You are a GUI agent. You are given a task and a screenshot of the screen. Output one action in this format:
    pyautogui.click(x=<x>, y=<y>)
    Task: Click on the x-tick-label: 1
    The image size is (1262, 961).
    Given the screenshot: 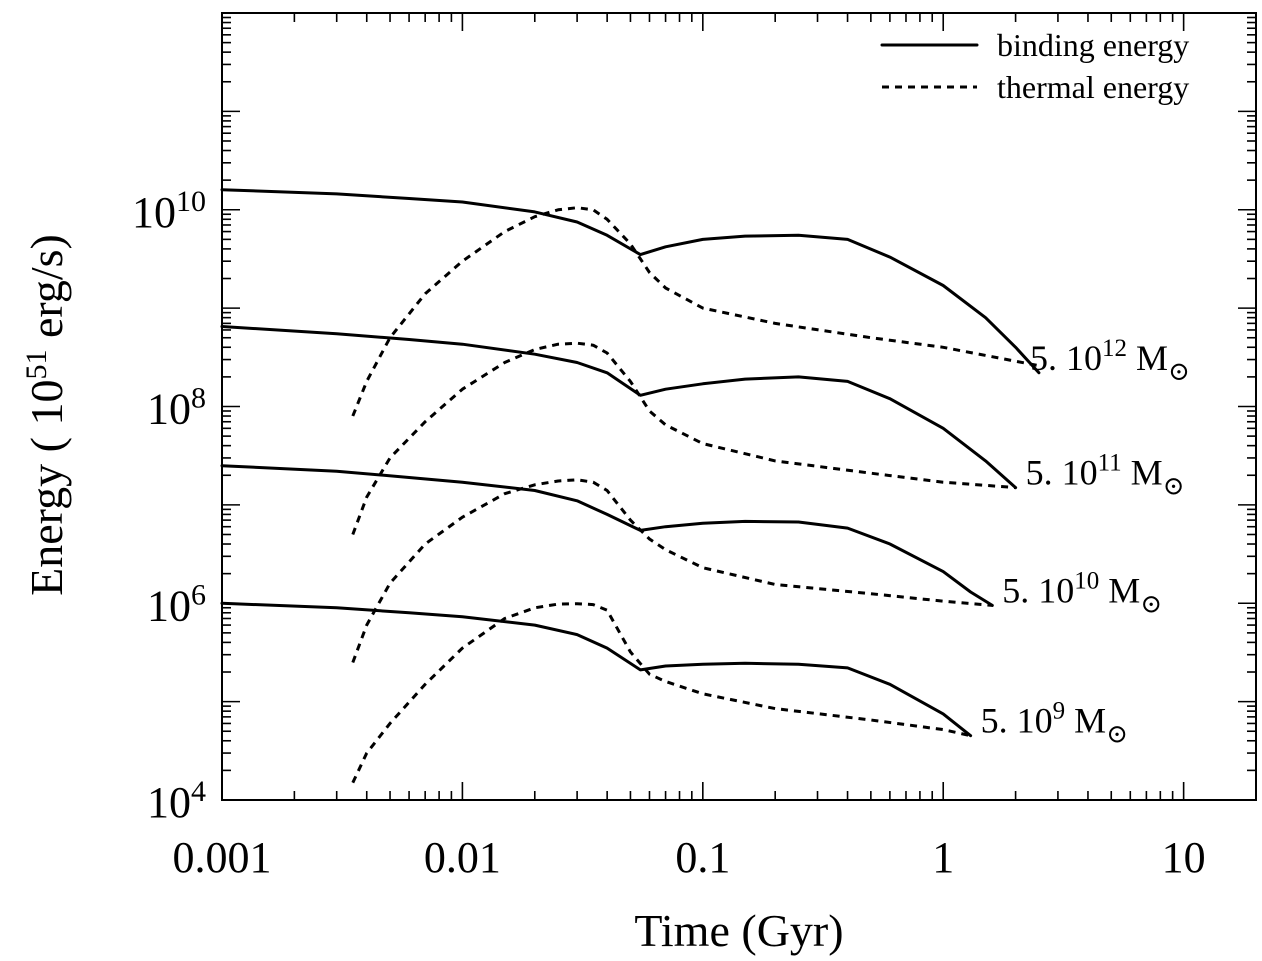 What is the action you would take?
    pyautogui.click(x=943, y=857)
    